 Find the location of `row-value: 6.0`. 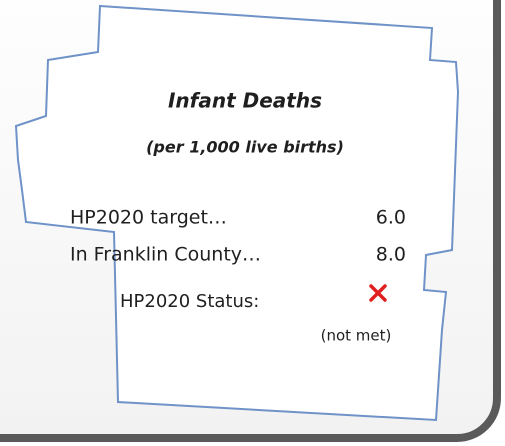

row-value: 6.0 is located at coordinates (391, 218).